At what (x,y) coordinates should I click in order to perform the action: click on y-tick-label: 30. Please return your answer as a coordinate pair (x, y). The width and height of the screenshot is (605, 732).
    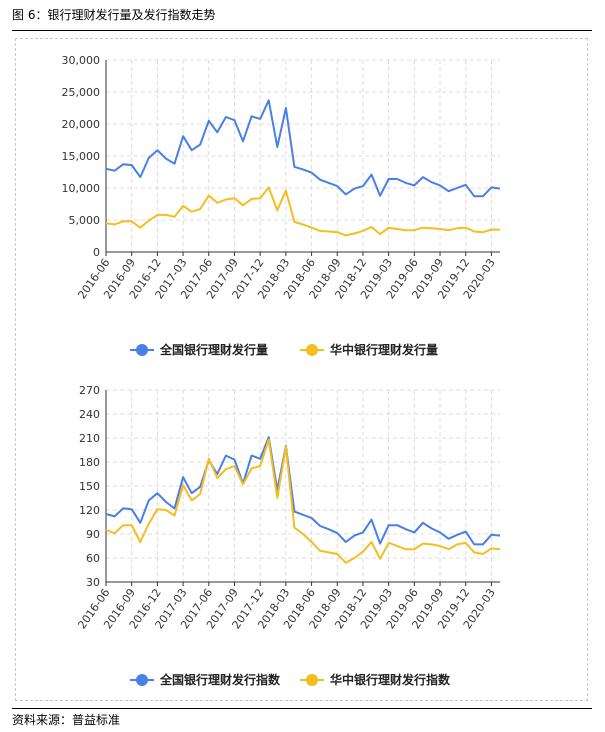
    Looking at the image, I should click on (93, 582).